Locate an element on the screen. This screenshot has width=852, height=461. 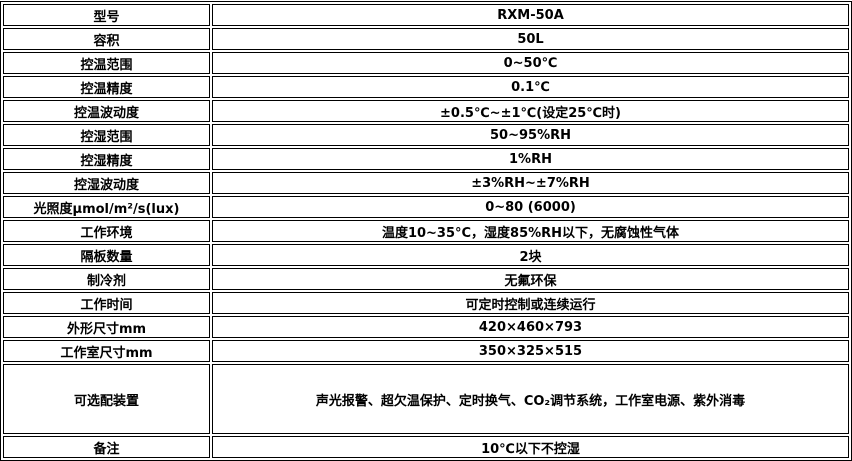
spec-label: 控湿波动度 is located at coordinates (106, 183).